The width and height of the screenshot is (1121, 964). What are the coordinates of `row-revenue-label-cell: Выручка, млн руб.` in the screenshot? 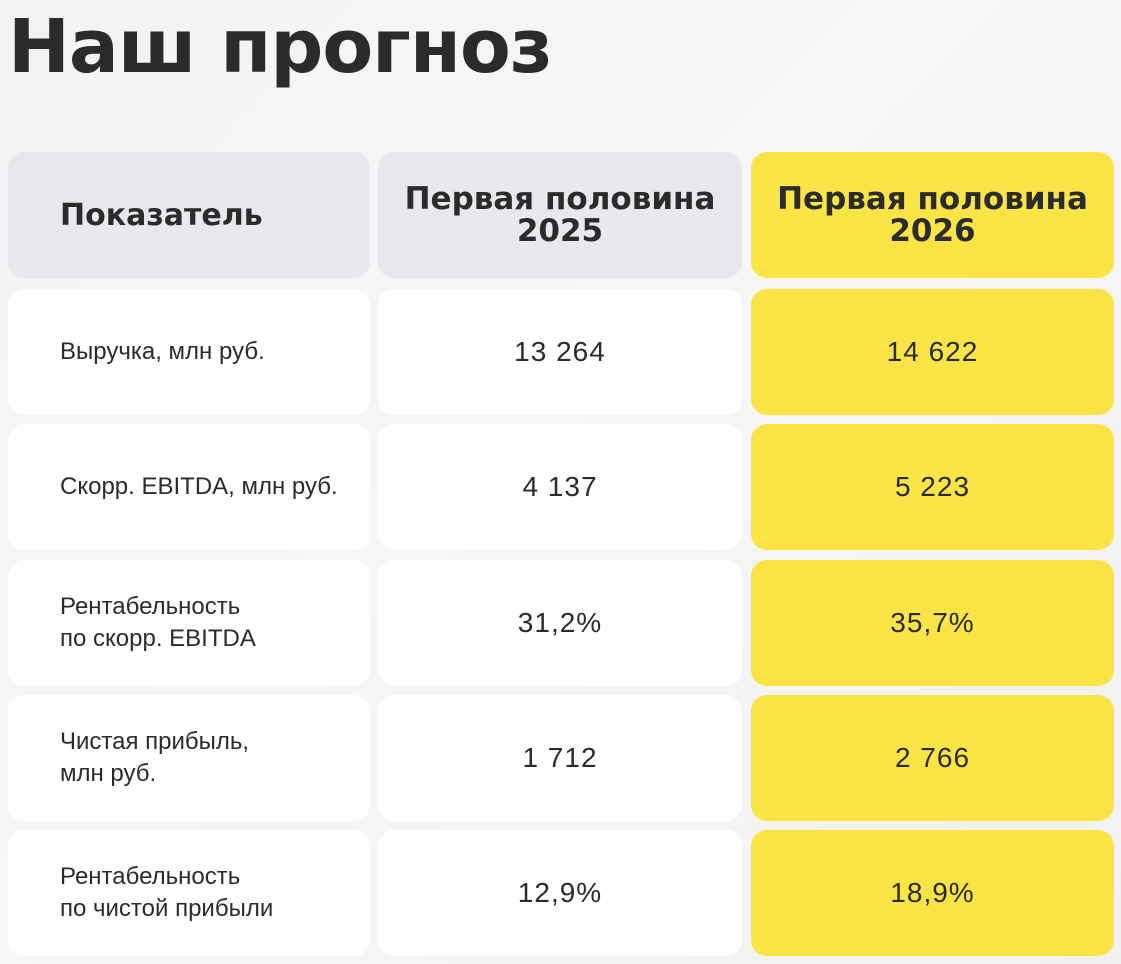 It's located at (189, 352).